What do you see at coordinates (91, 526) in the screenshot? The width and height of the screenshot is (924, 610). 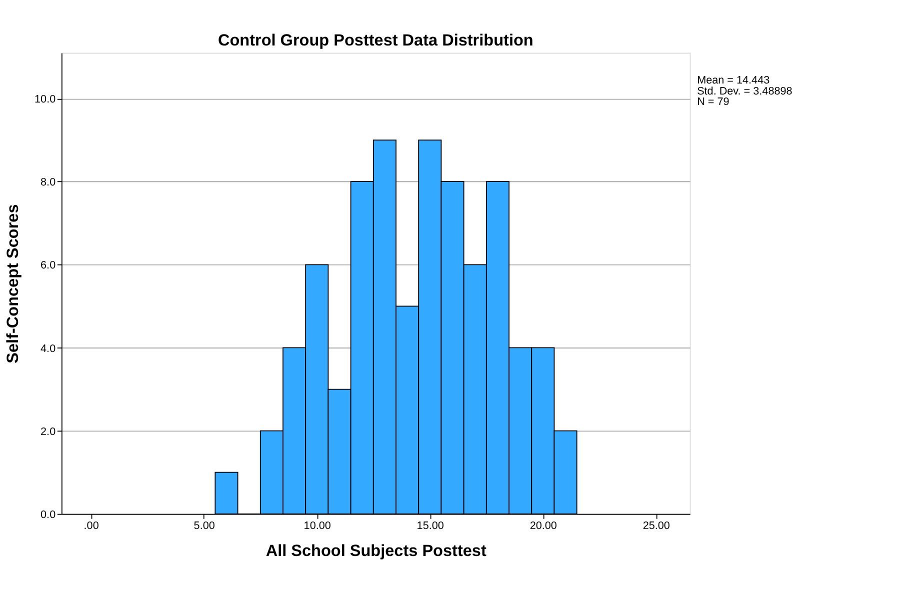 I see `x-tick-label: .00` at bounding box center [91, 526].